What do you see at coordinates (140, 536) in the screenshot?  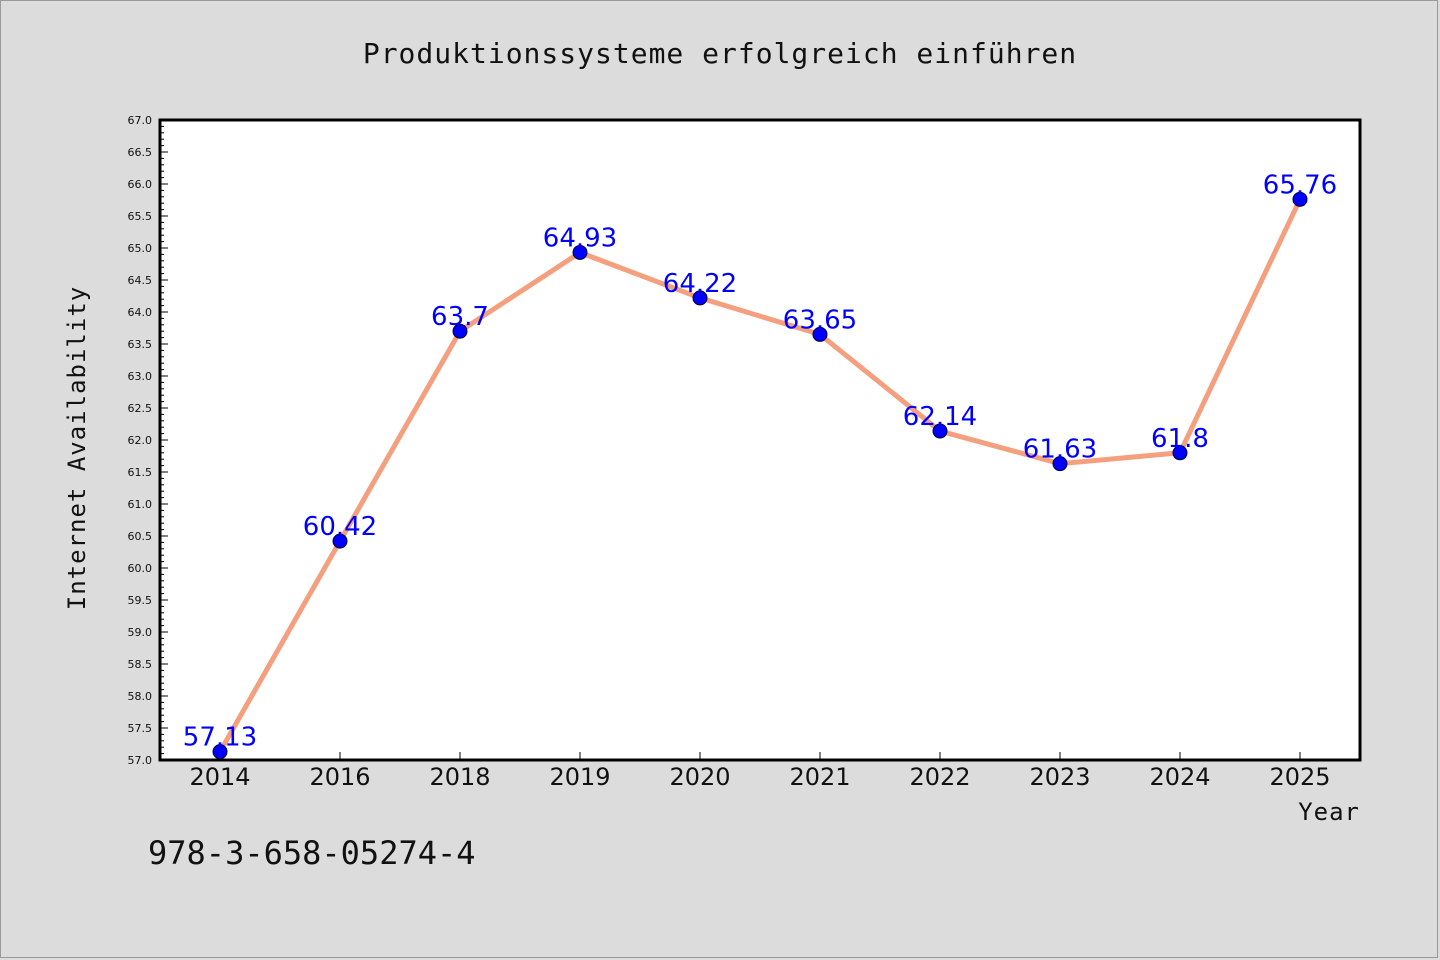 I see `y-tick-label: 60.5` at bounding box center [140, 536].